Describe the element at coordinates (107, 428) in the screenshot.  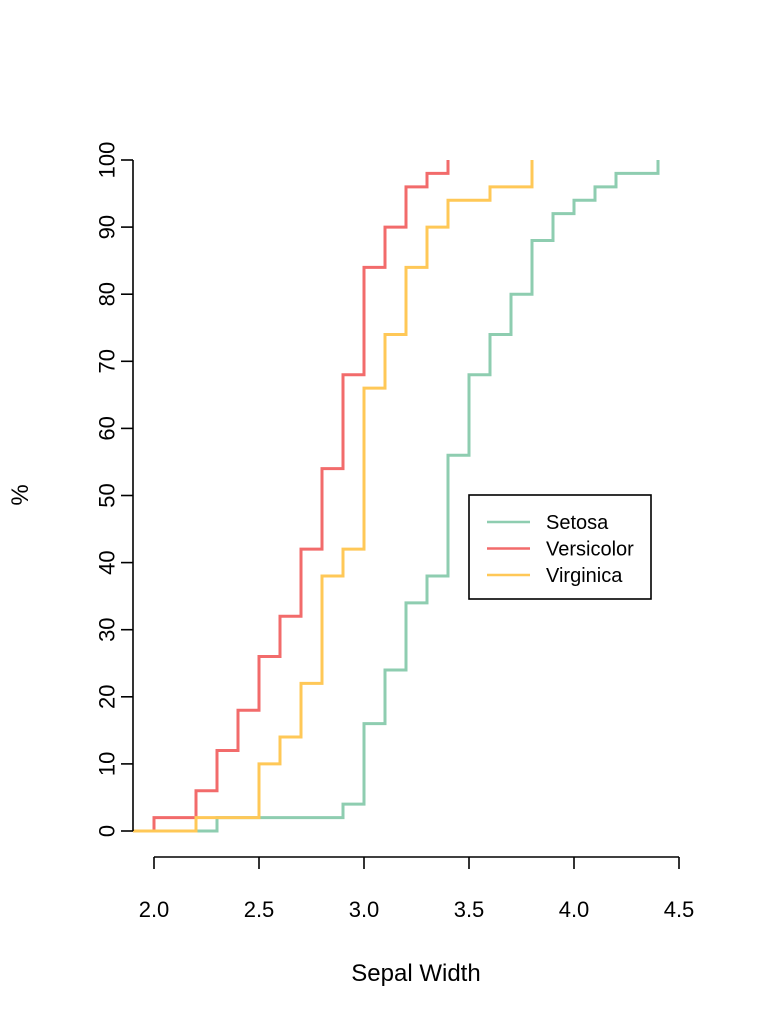
I see `y-tick-label: 60` at that location.